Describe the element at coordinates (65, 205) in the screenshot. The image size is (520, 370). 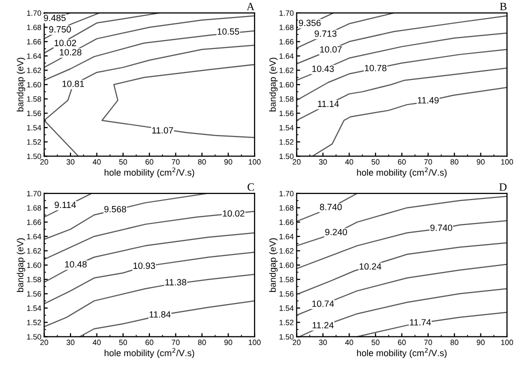
I see `annotation: 9.114` at that location.